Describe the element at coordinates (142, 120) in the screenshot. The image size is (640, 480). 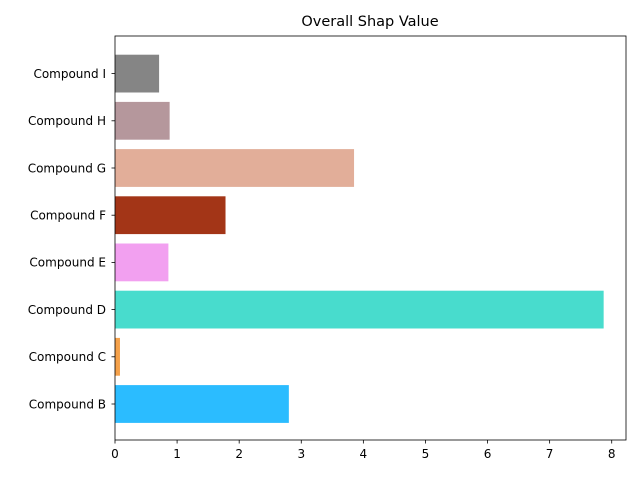
I see `bar-compound-h` at that location.